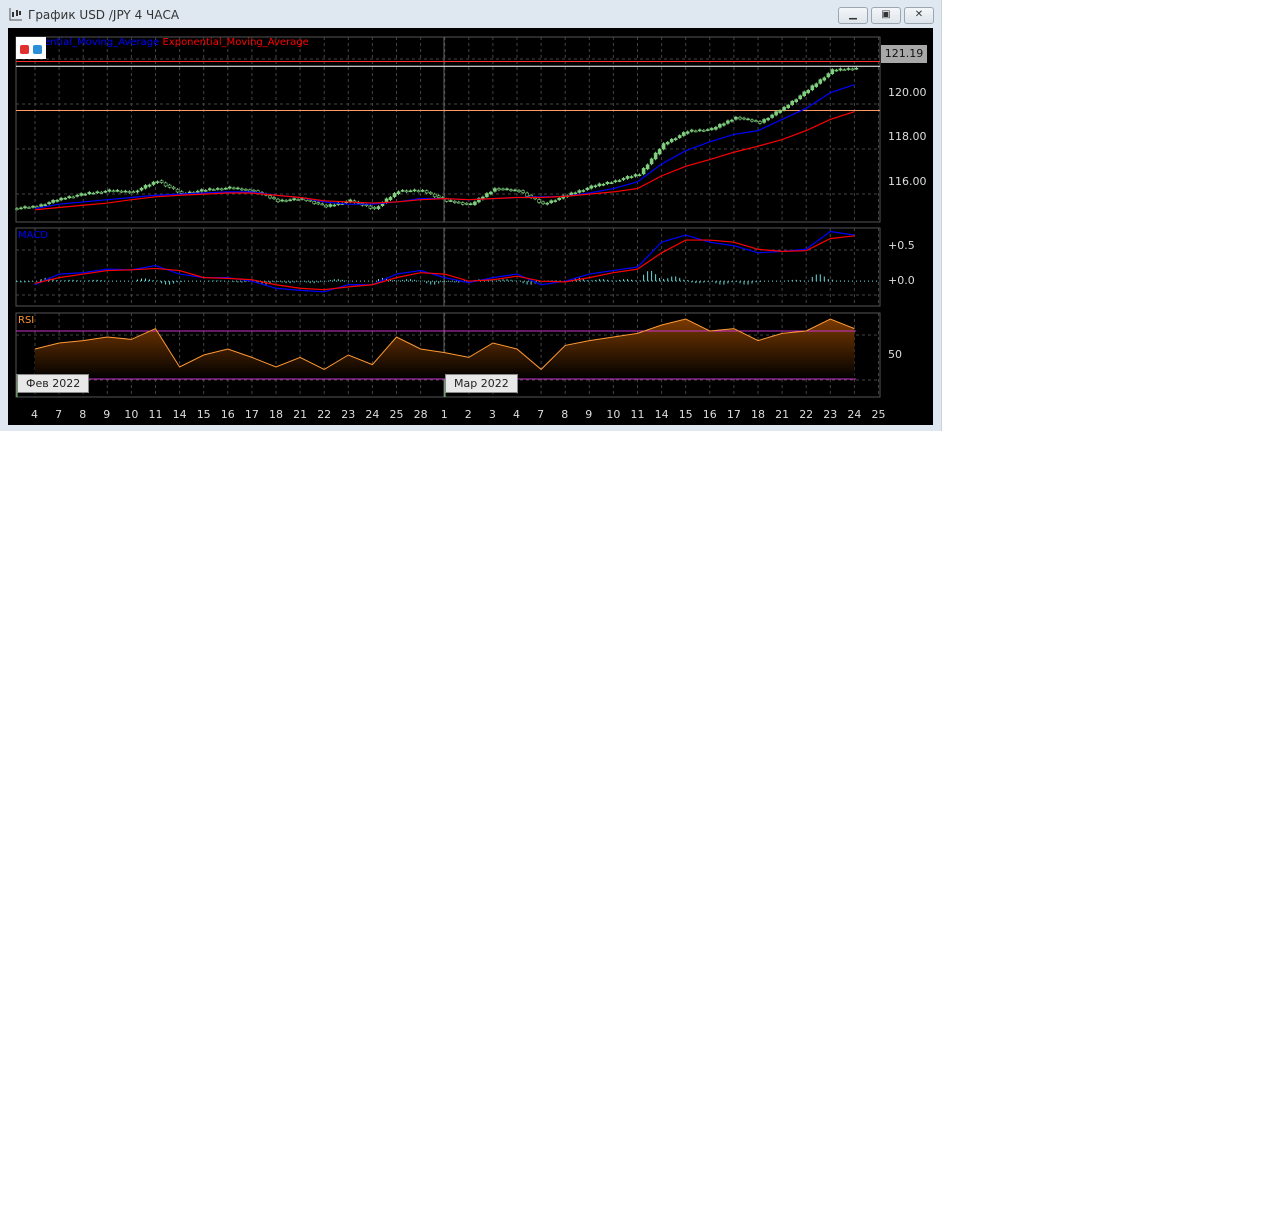  What do you see at coordinates (444, 414) in the screenshot?
I see `x-axis-label: 1` at bounding box center [444, 414].